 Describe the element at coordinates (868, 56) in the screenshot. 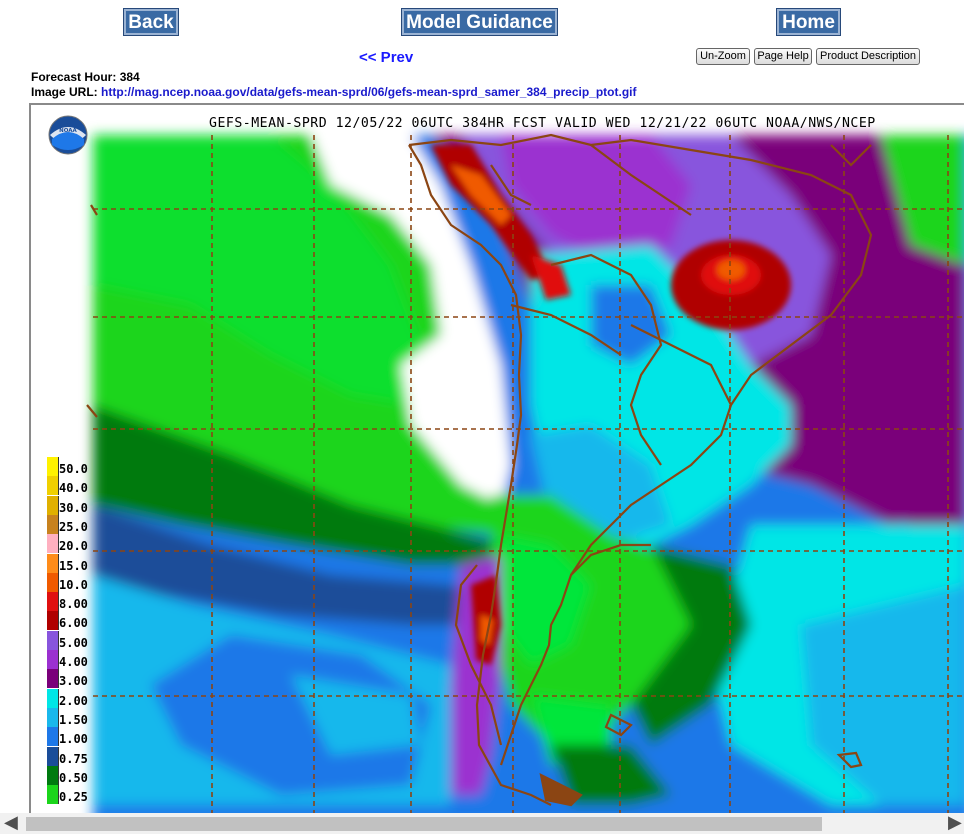

I see `product-description-button: Product Description` at that location.